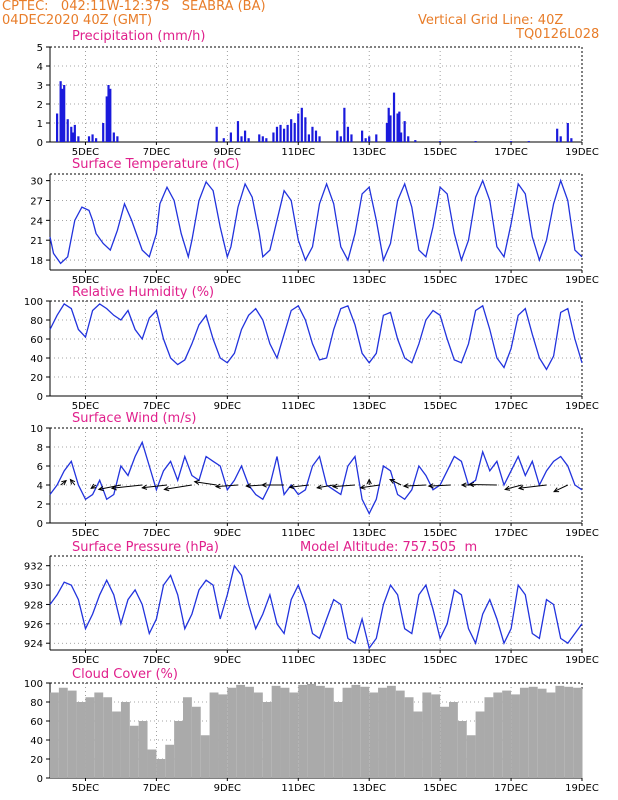 The width and height of the screenshot is (618, 800). I want to click on cloud-cover-y-tick-label: 40, so click(36, 741).